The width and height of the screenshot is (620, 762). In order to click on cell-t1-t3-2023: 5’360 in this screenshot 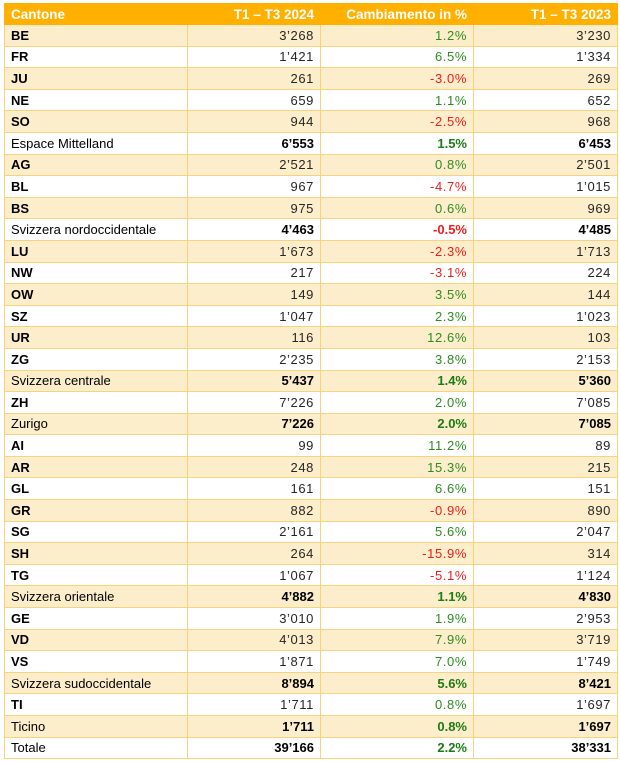, I will do `click(545, 381)`.